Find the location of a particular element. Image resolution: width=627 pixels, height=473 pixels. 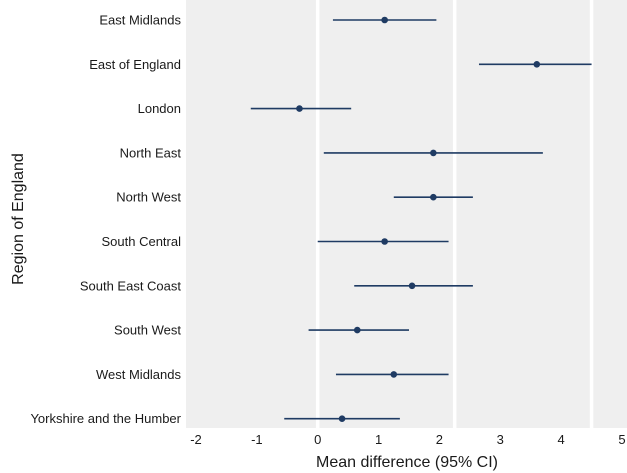

x-axis-title: Mean difference (95% CI) is located at coordinates (407, 462).